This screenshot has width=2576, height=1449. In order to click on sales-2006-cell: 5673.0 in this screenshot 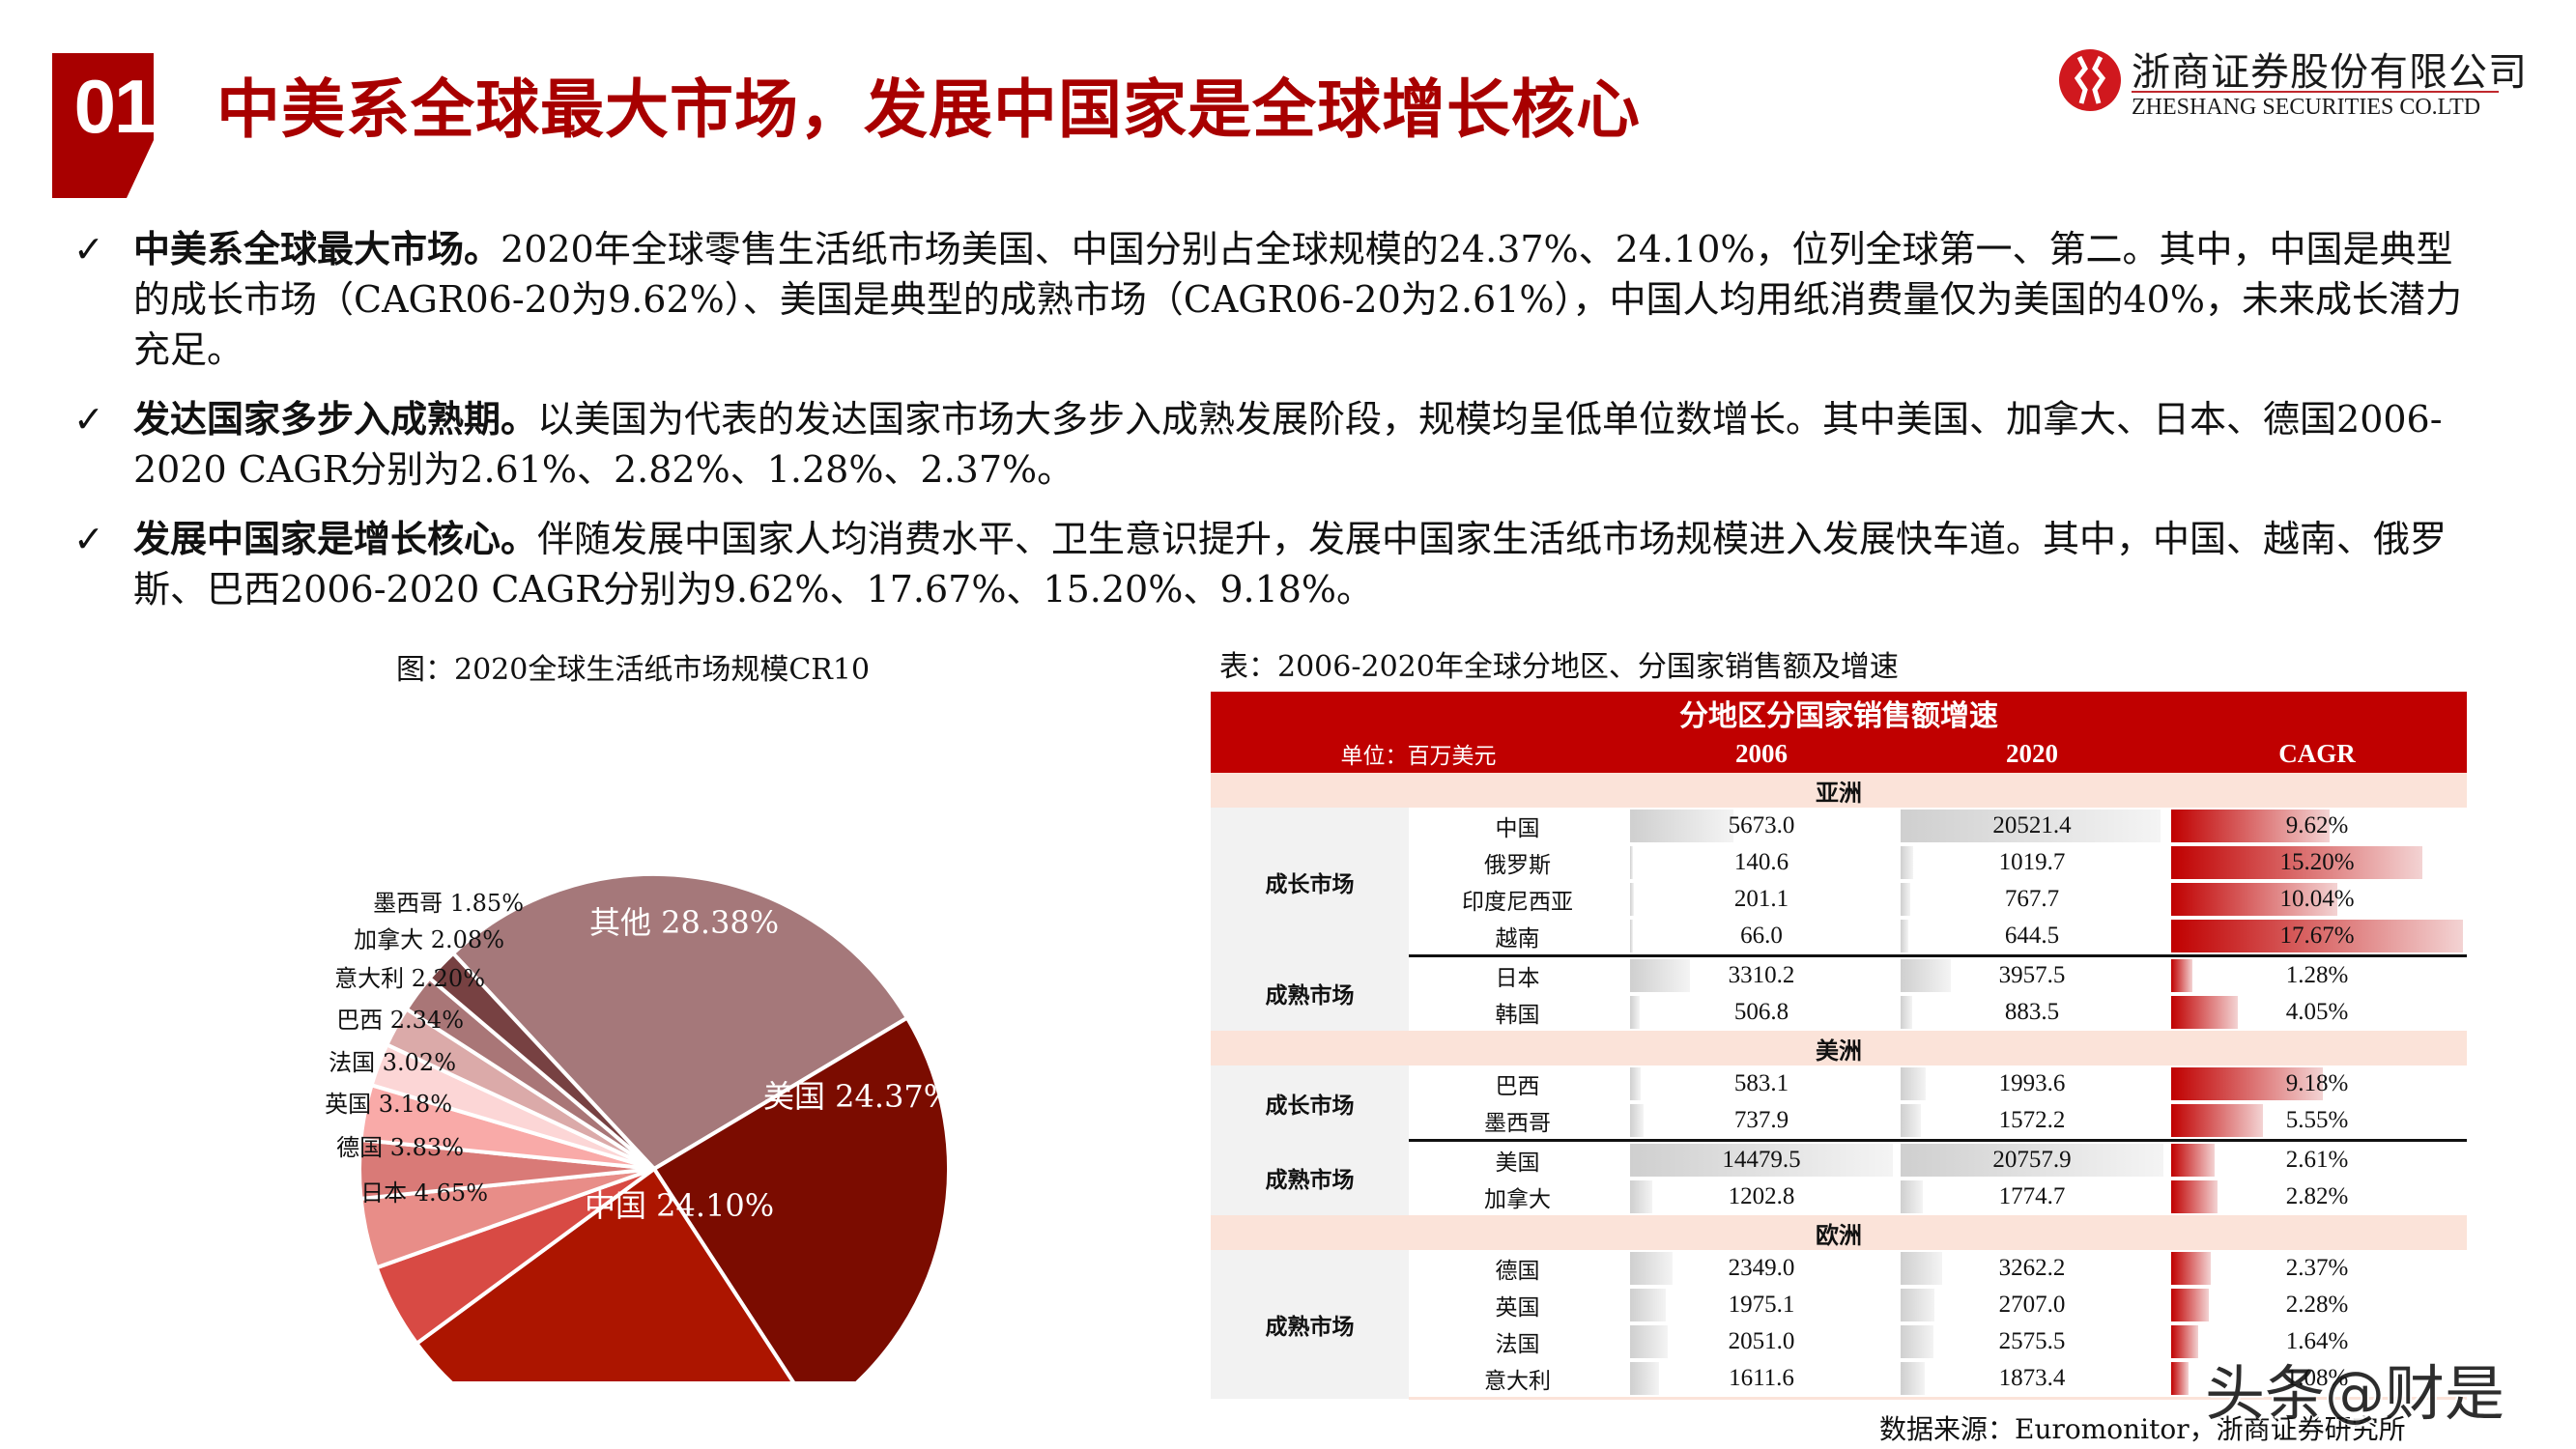, I will do `click(1762, 826)`.